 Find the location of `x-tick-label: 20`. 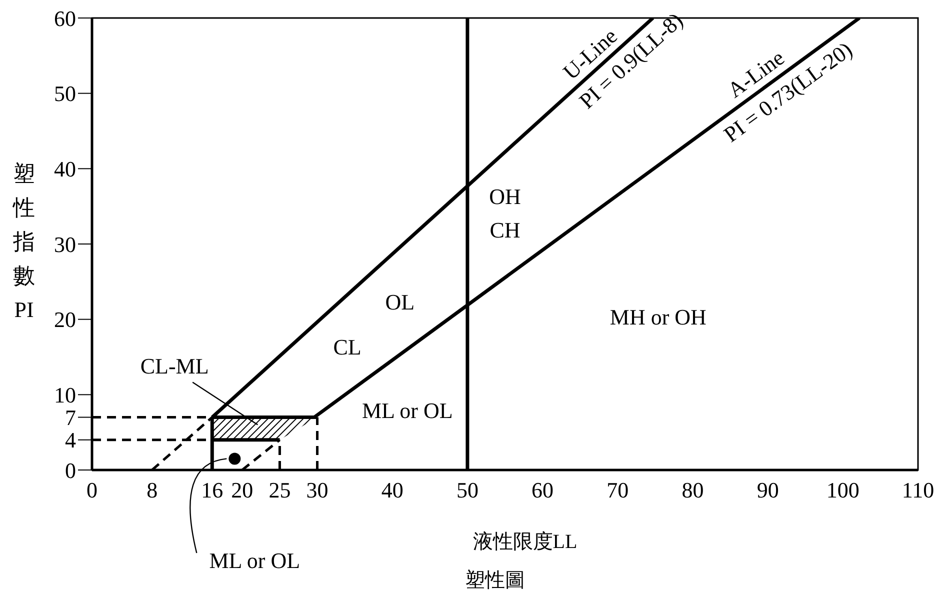

x-tick-label: 20 is located at coordinates (242, 490).